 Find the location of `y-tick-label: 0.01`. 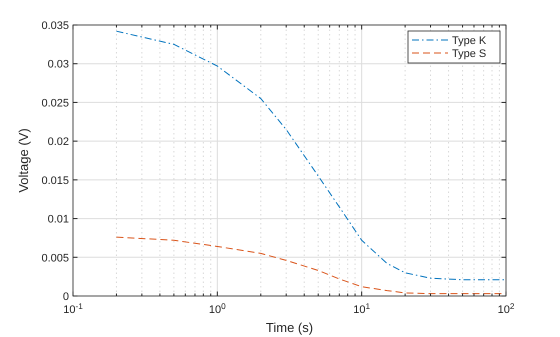

y-tick-label: 0.01 is located at coordinates (58, 220).